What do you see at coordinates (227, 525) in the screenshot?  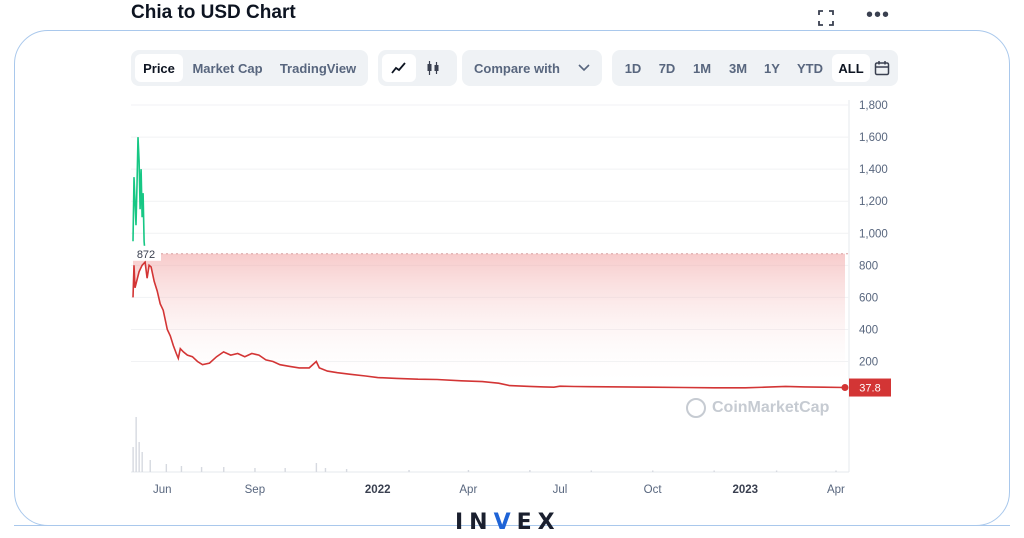 I see `footer-divider-left` at bounding box center [227, 525].